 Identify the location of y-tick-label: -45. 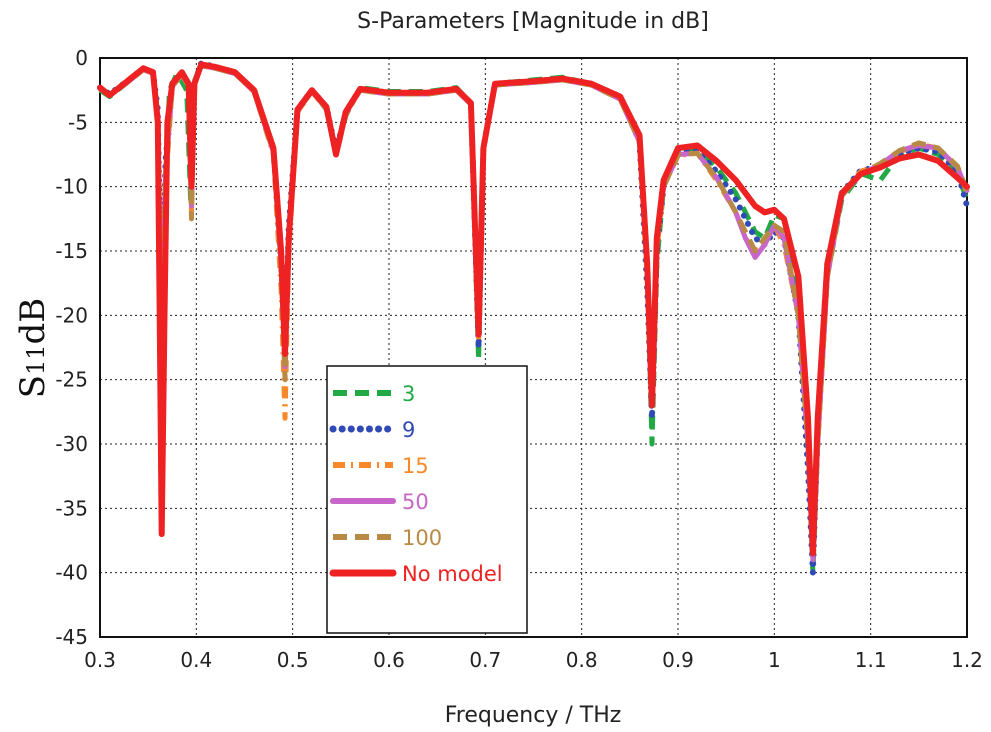
(71, 637).